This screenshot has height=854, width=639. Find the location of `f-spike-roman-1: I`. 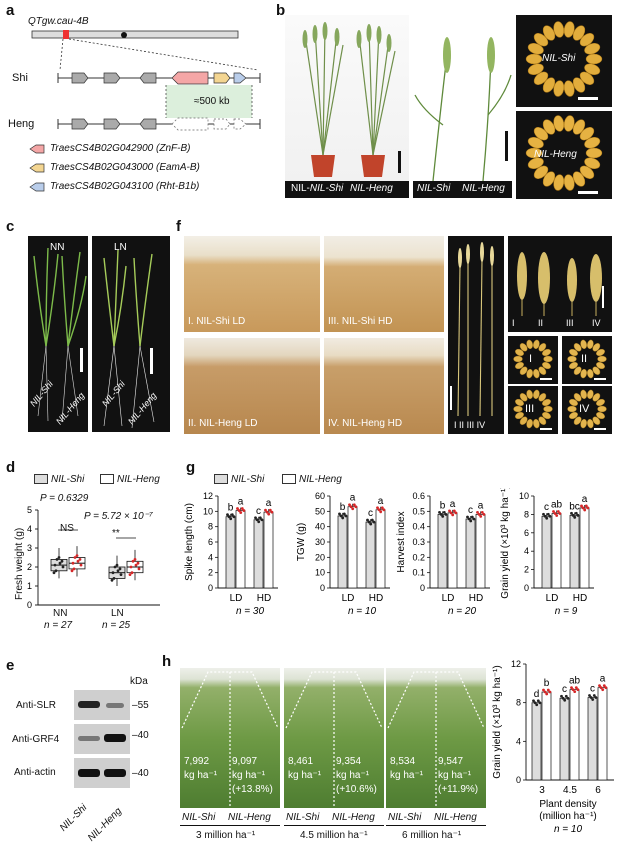

f-spike-roman-1: I is located at coordinates (513, 323).